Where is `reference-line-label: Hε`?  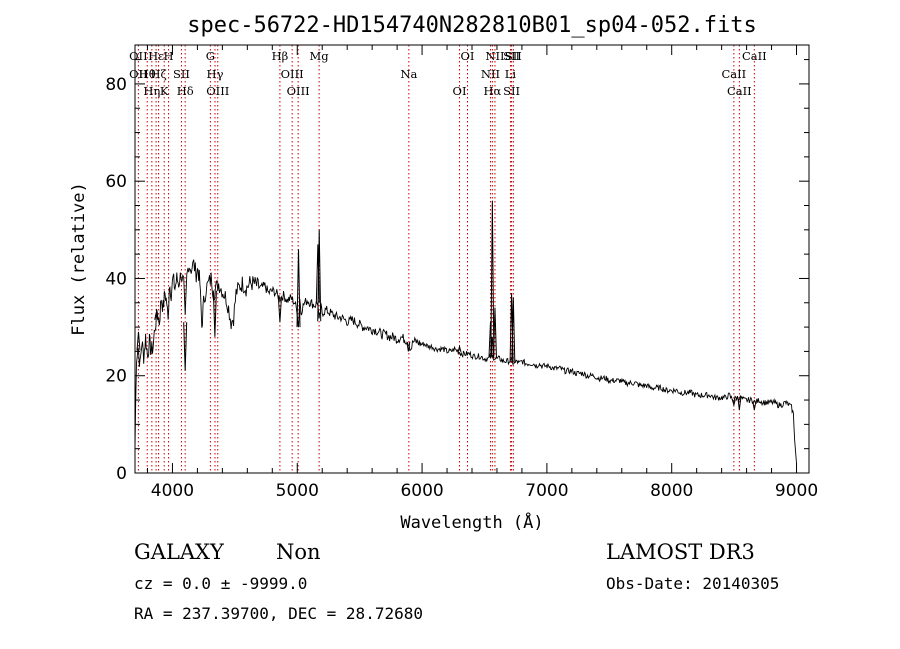
reference-line-label: Hε is located at coordinates (156, 56).